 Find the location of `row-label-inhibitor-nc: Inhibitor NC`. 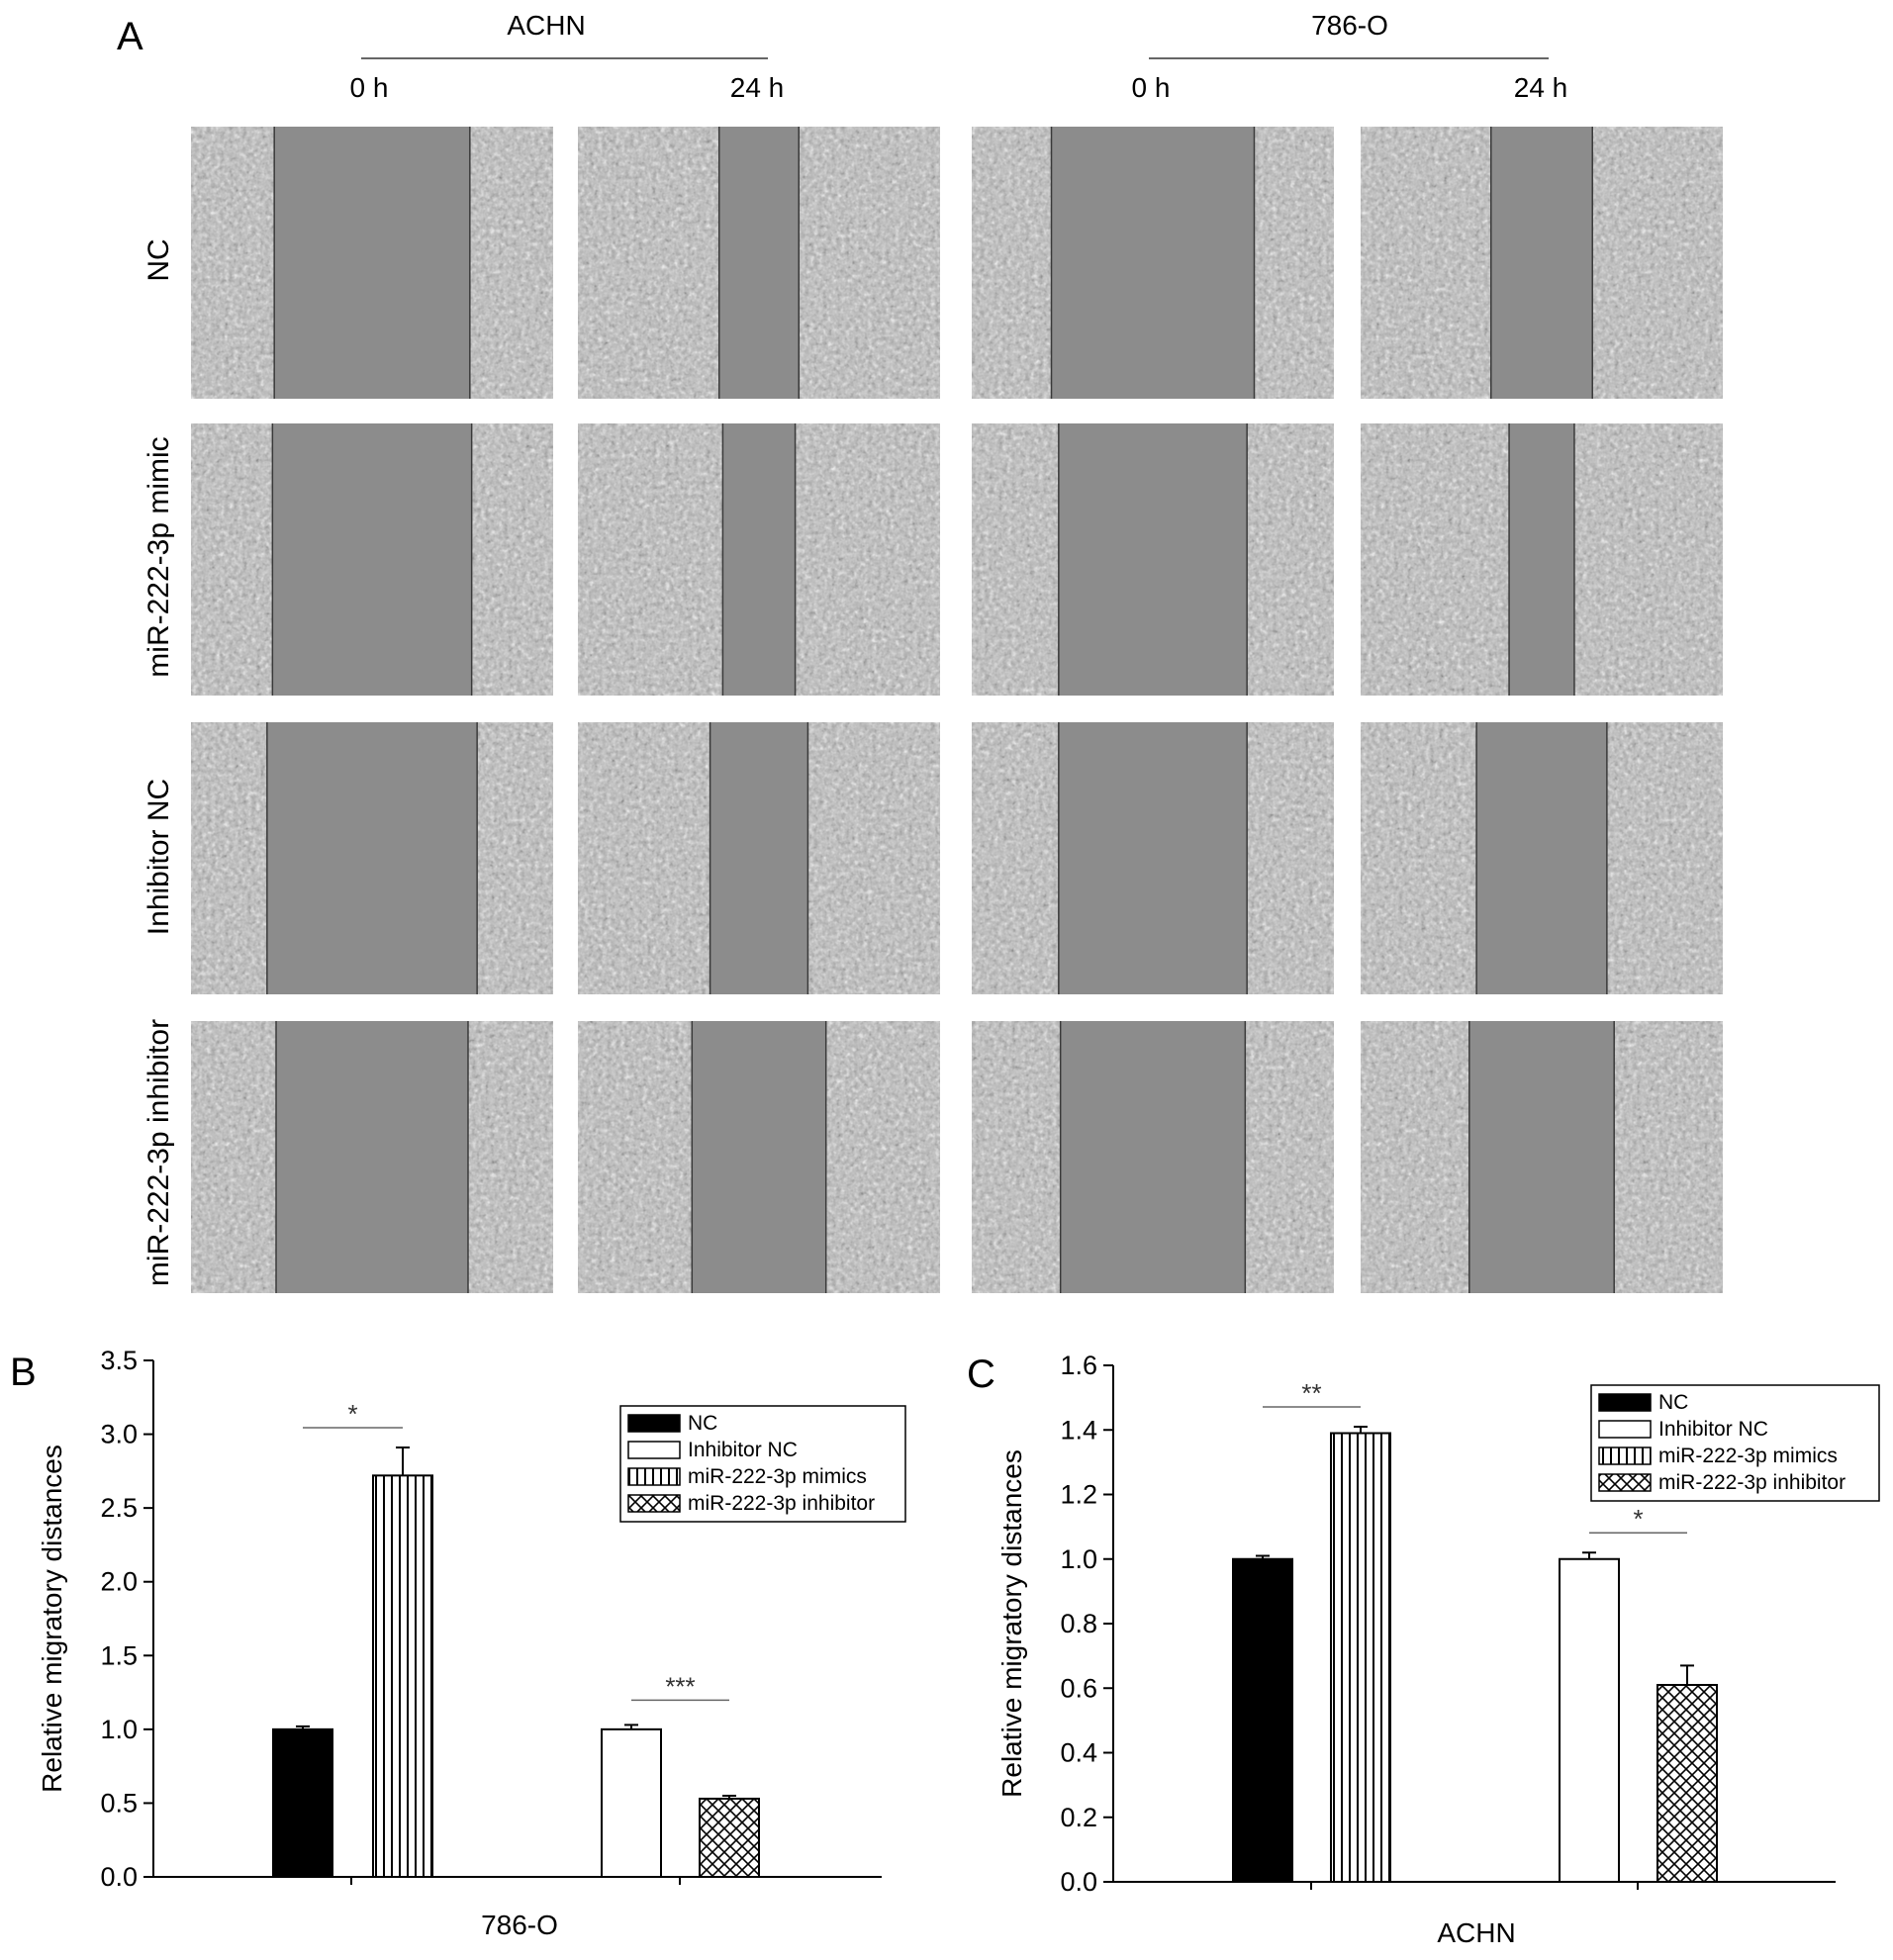

row-label-inhibitor-nc: Inhibitor NC is located at coordinates (159, 857).